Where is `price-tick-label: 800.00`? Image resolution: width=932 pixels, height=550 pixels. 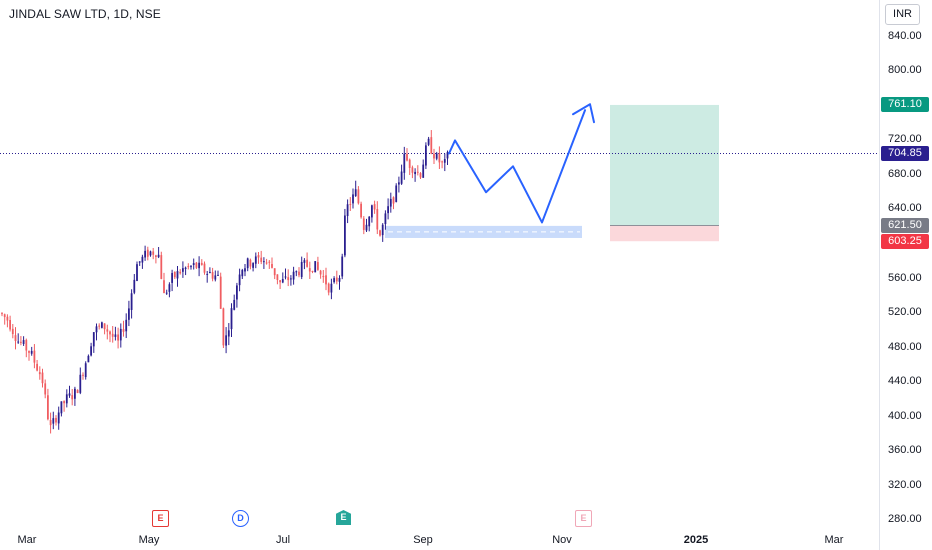
price-tick-label: 800.00 is located at coordinates (905, 70).